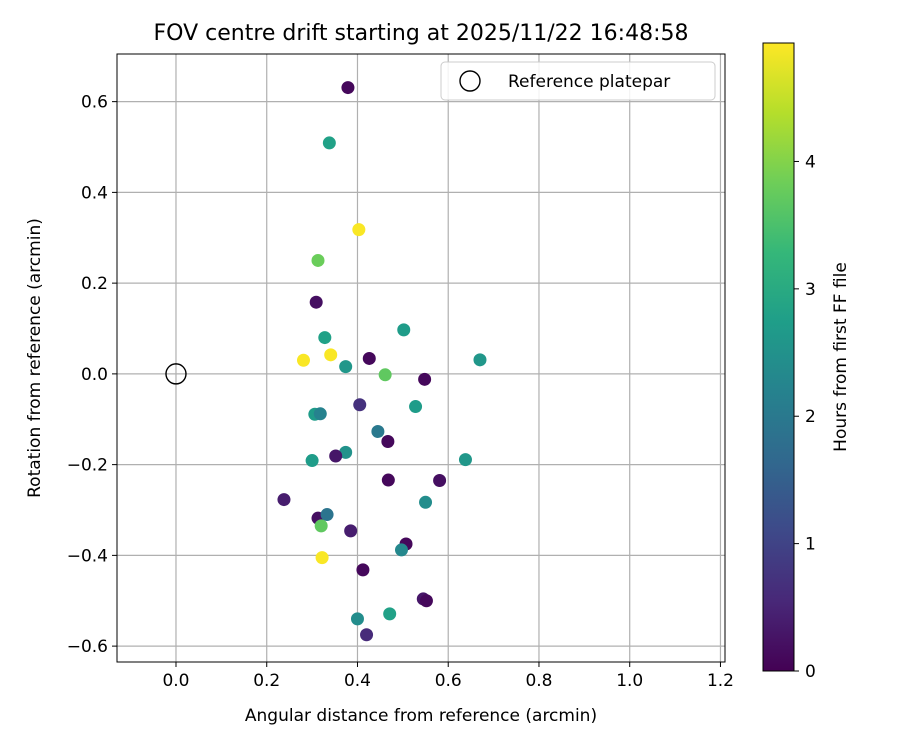  I want to click on x-tick-label: 0.0, so click(175, 681).